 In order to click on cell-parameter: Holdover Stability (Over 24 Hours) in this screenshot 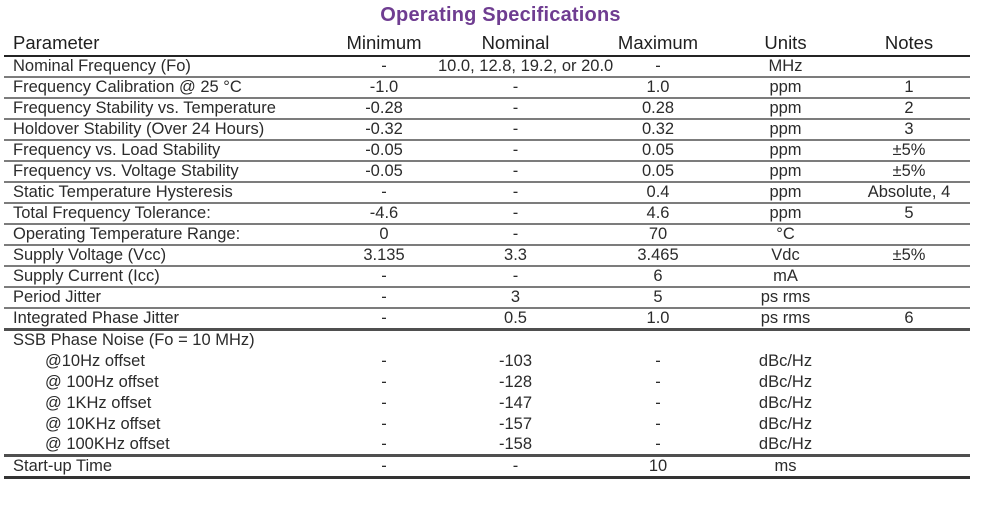, I will do `click(167, 130)`.